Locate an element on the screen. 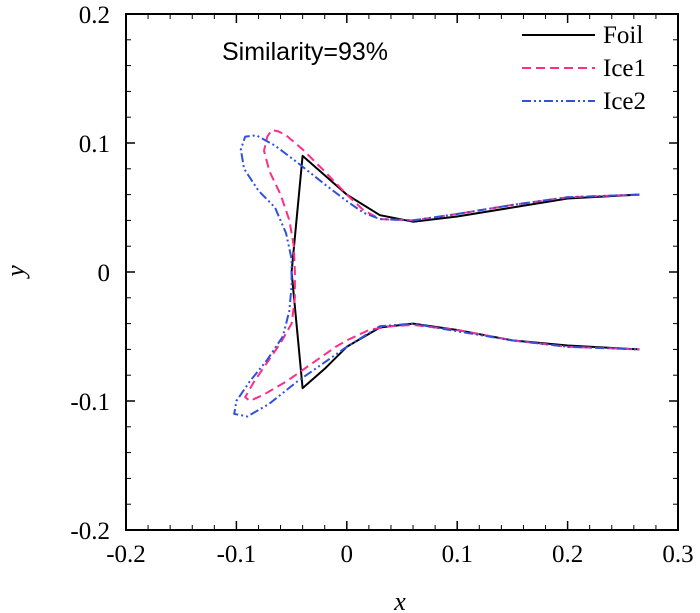 Image resolution: width=700 pixels, height=613 pixels. y-axis-title: y is located at coordinates (15, 272).